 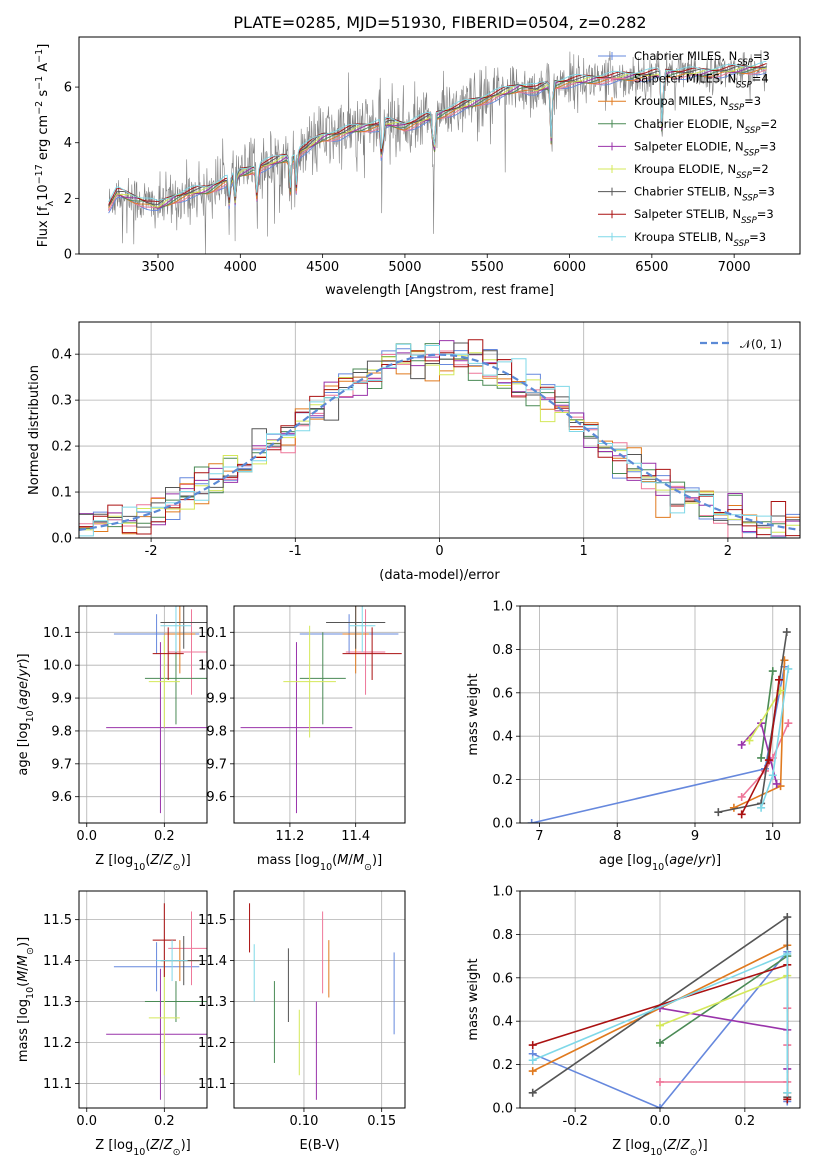 What do you see at coordinates (61, 493) in the screenshot?
I see `y-tick-label: 0.1` at bounding box center [61, 493].